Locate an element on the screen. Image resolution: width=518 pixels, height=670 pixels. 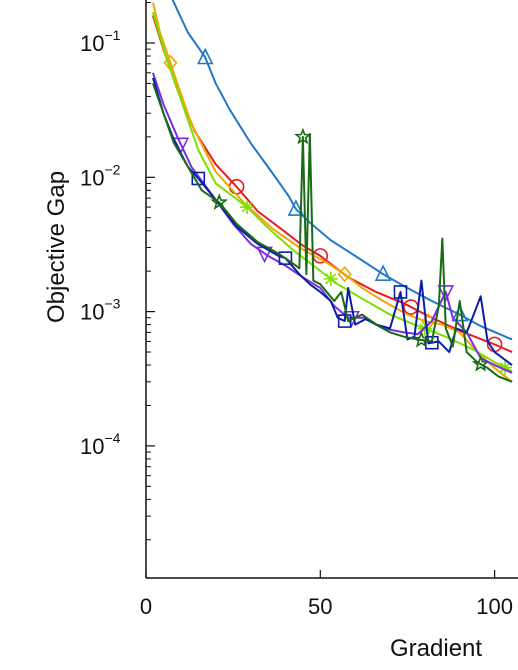
x-tick-label: 0 is located at coordinates (146, 606).